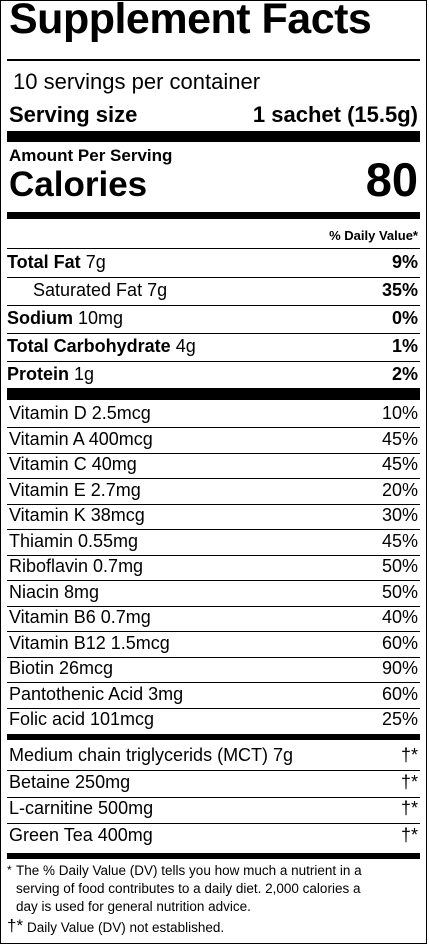 Image resolution: width=429 pixels, height=946 pixels. I want to click on footnote-dagger-mark: †*, so click(15, 925).